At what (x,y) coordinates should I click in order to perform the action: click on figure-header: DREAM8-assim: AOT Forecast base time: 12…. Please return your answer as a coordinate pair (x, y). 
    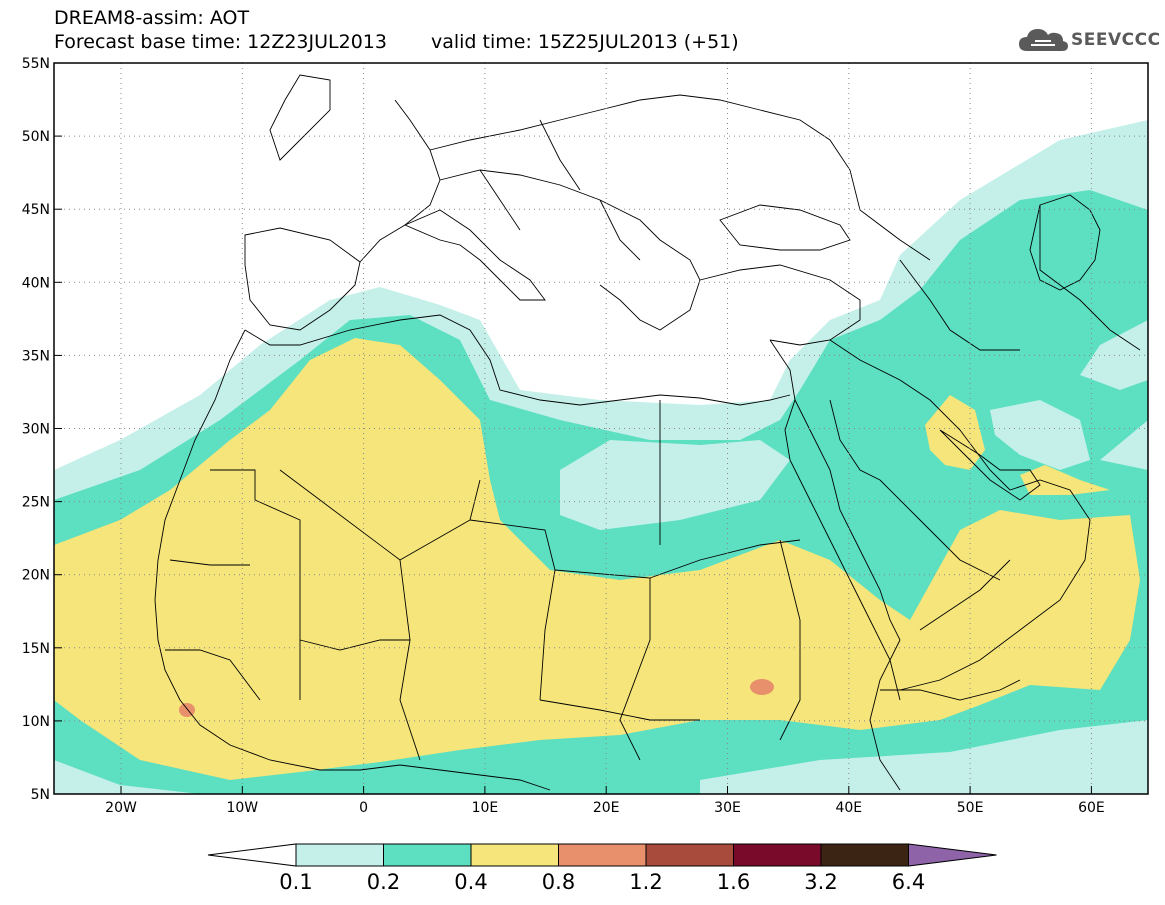
    Looking at the image, I should click on (396, 30).